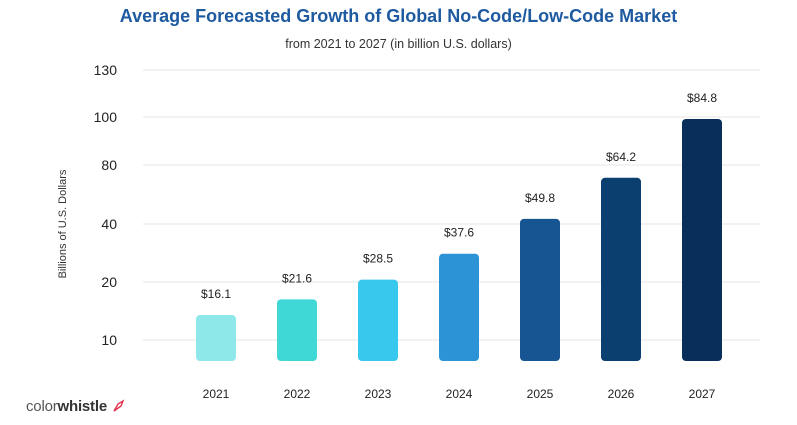 This screenshot has height=425, width=797. What do you see at coordinates (459, 307) in the screenshot?
I see `bar-2024` at bounding box center [459, 307].